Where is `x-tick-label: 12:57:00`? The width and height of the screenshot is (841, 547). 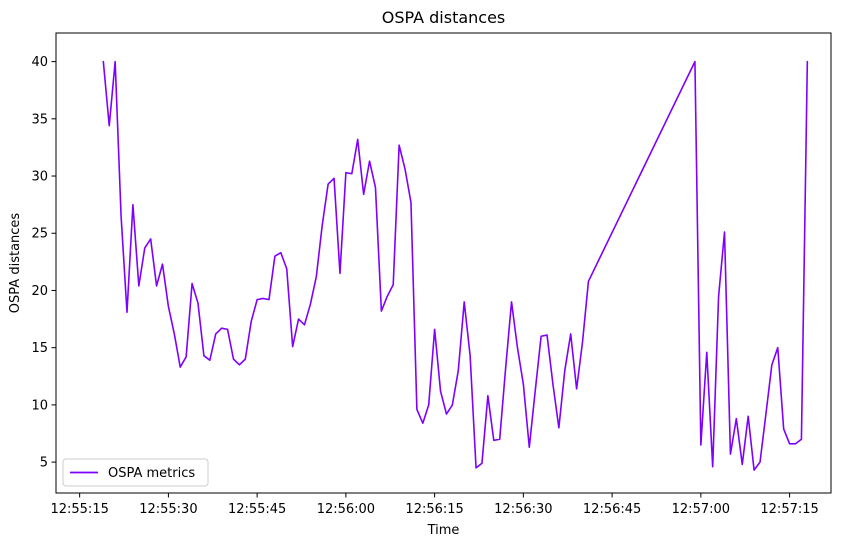 x-tick-label: 12:57:00 is located at coordinates (701, 509).